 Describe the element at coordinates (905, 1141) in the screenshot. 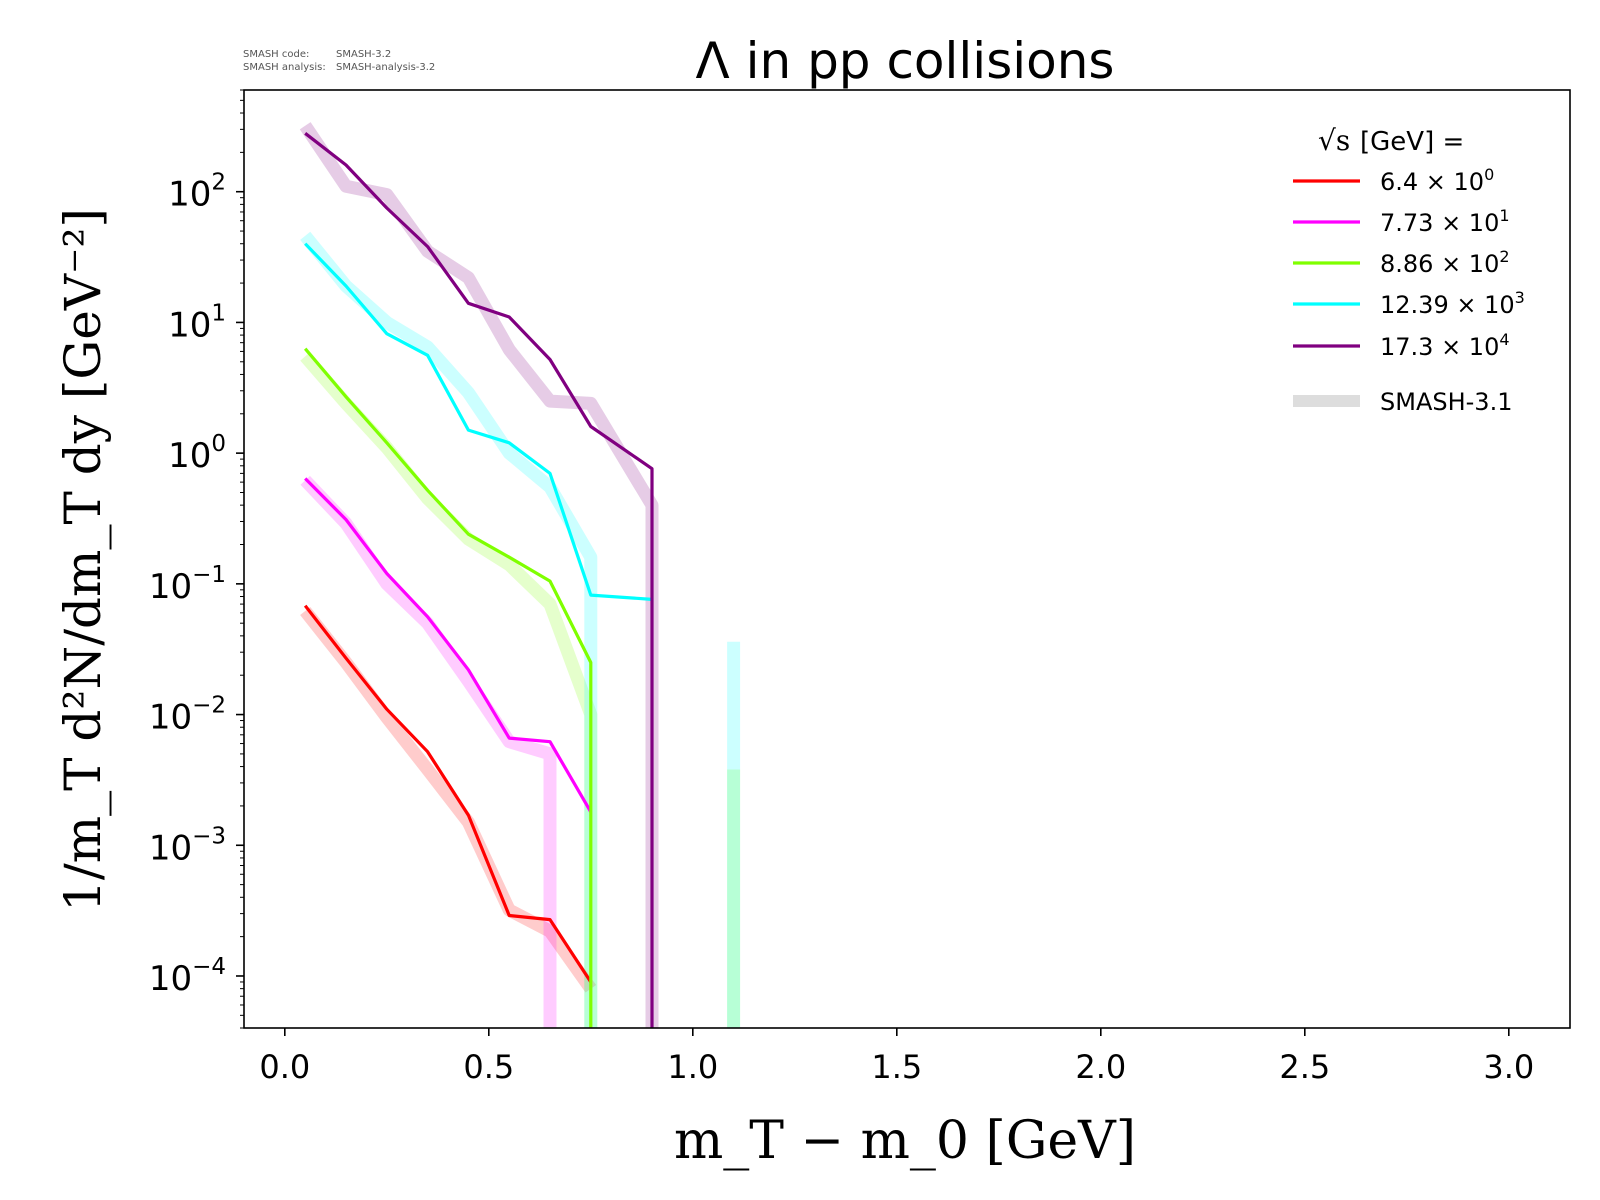

I see `x-axis-label: m_T − m_0 [GeV]` at that location.